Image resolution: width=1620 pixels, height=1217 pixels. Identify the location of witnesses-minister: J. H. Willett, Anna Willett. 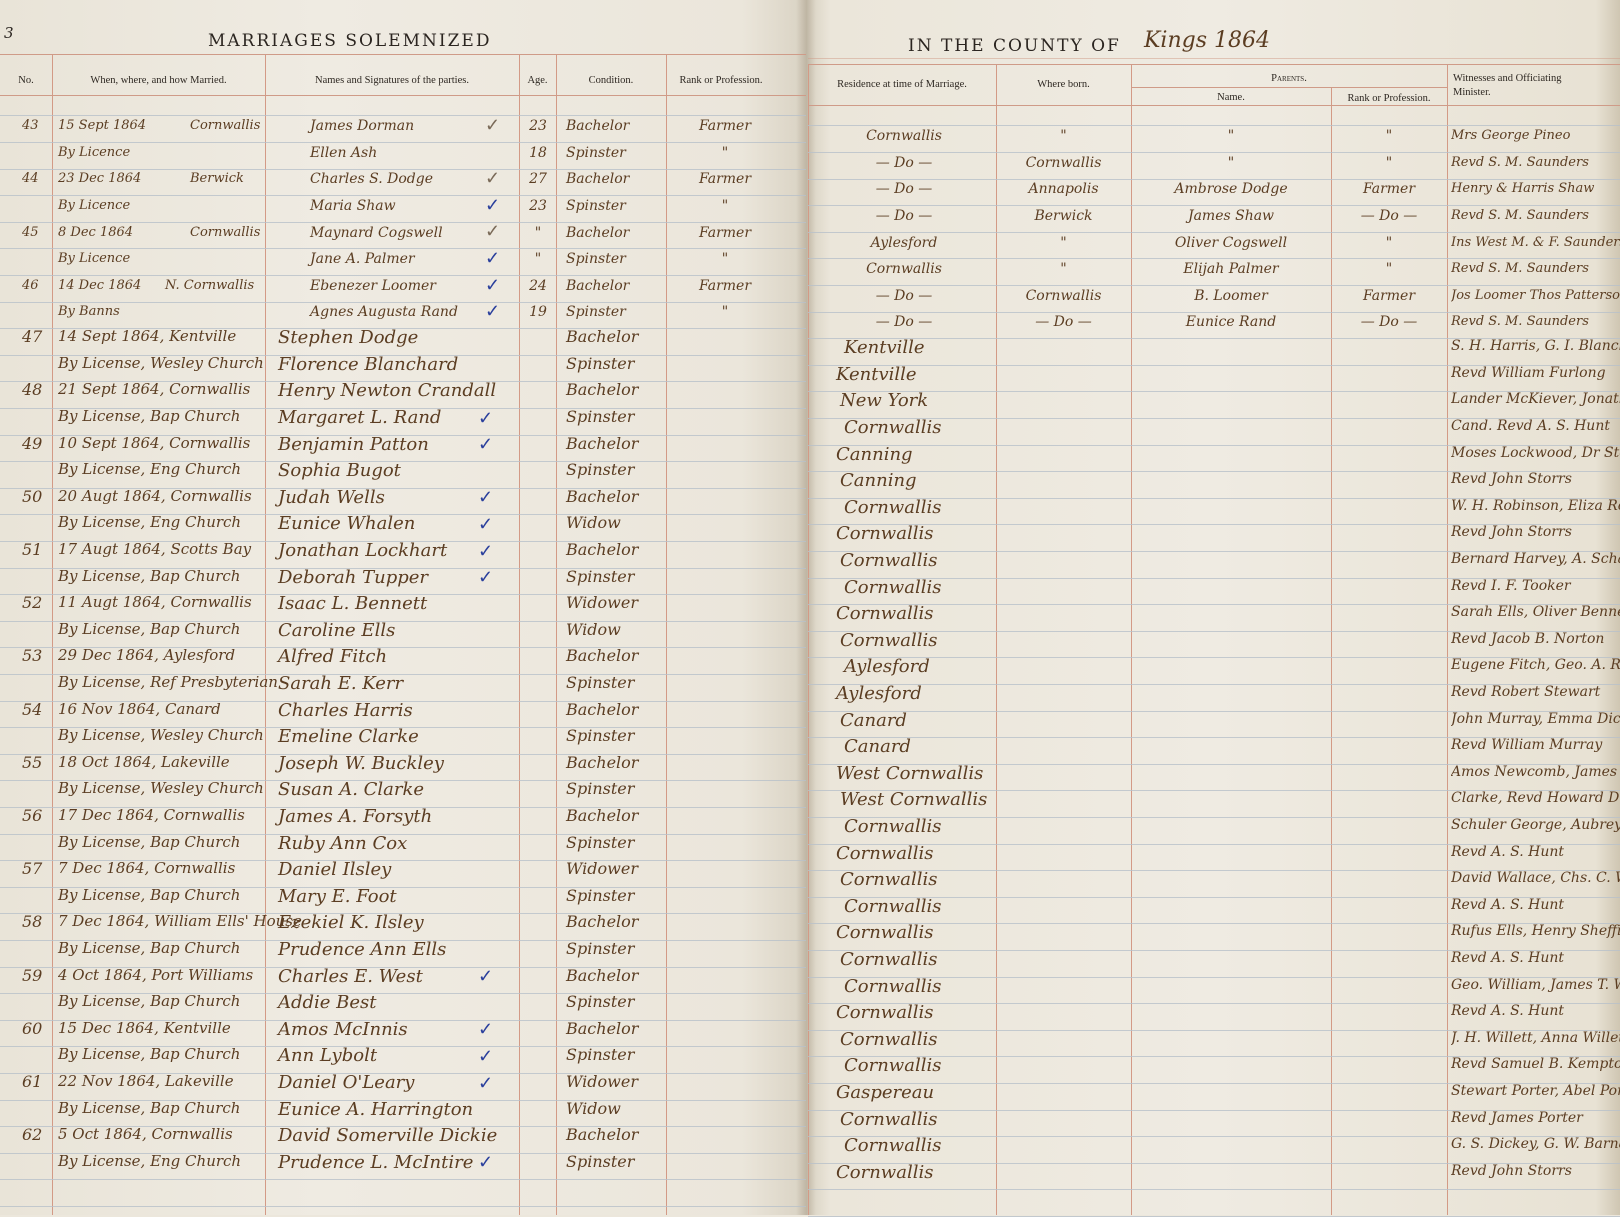
(1535, 1037).